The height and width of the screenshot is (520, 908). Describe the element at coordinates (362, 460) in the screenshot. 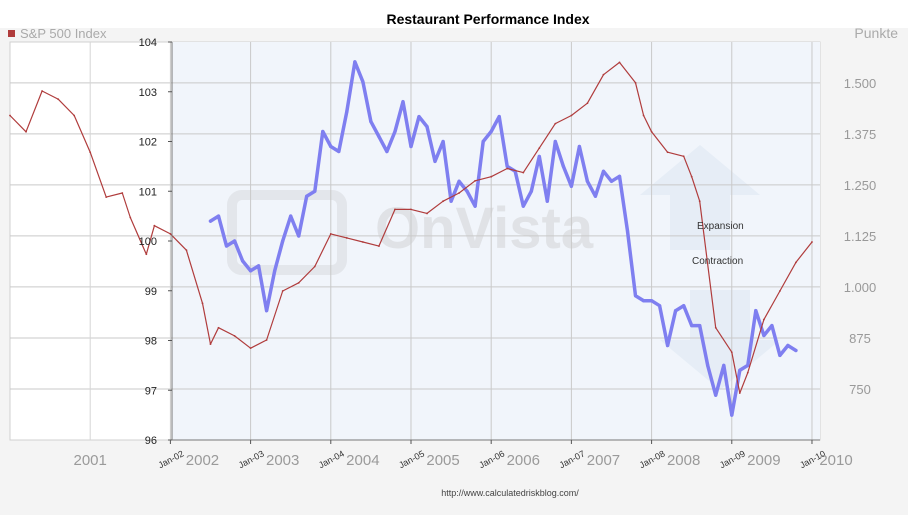

I see `year-label: 2004` at that location.